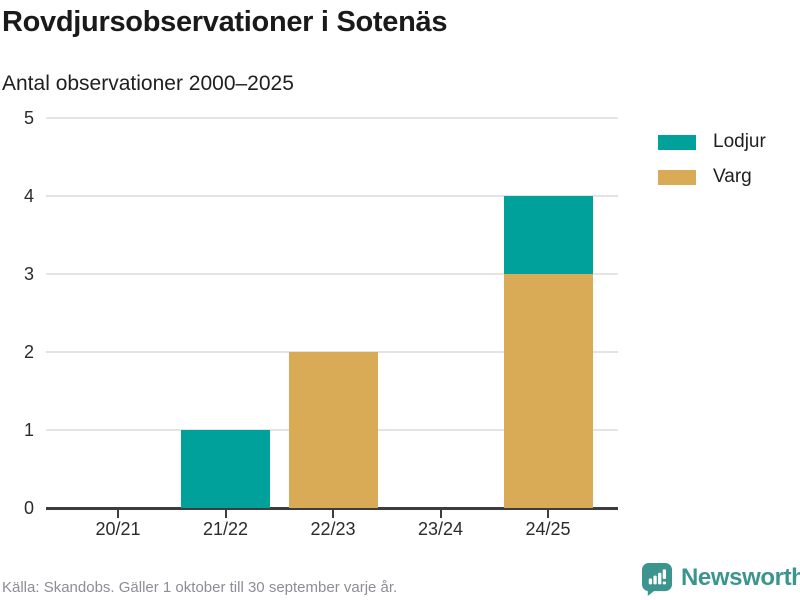 The width and height of the screenshot is (800, 600). I want to click on y-axis-label: 2, so click(28, 352).